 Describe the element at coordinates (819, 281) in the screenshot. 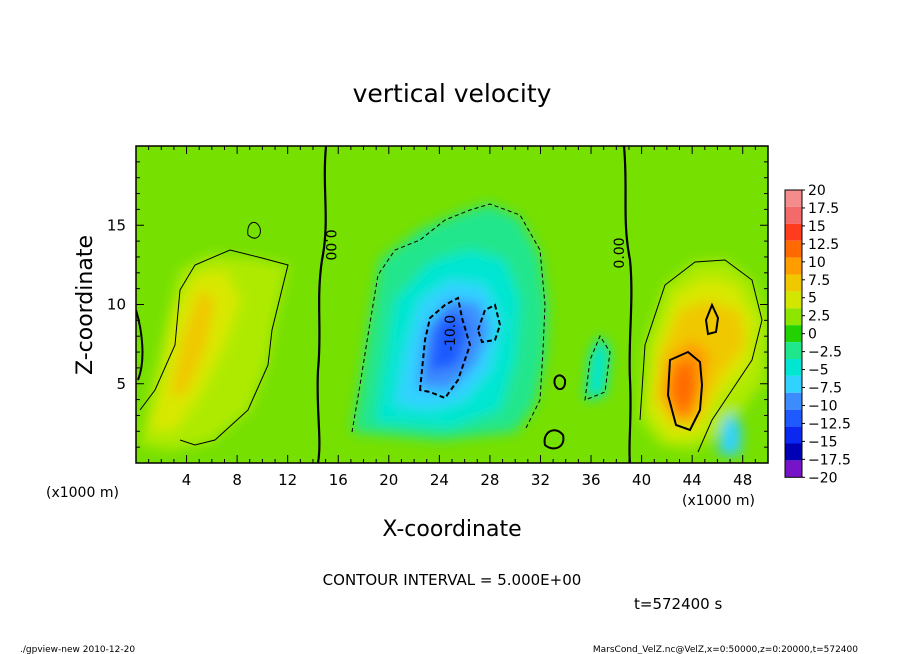

I see `colorbar-label: 7.5` at that location.